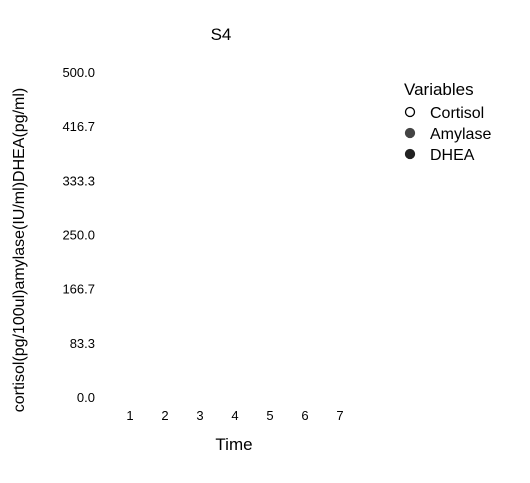 Image resolution: width=530 pixels, height=483 pixels. I want to click on y-tick-label: 333.3, so click(78, 180).